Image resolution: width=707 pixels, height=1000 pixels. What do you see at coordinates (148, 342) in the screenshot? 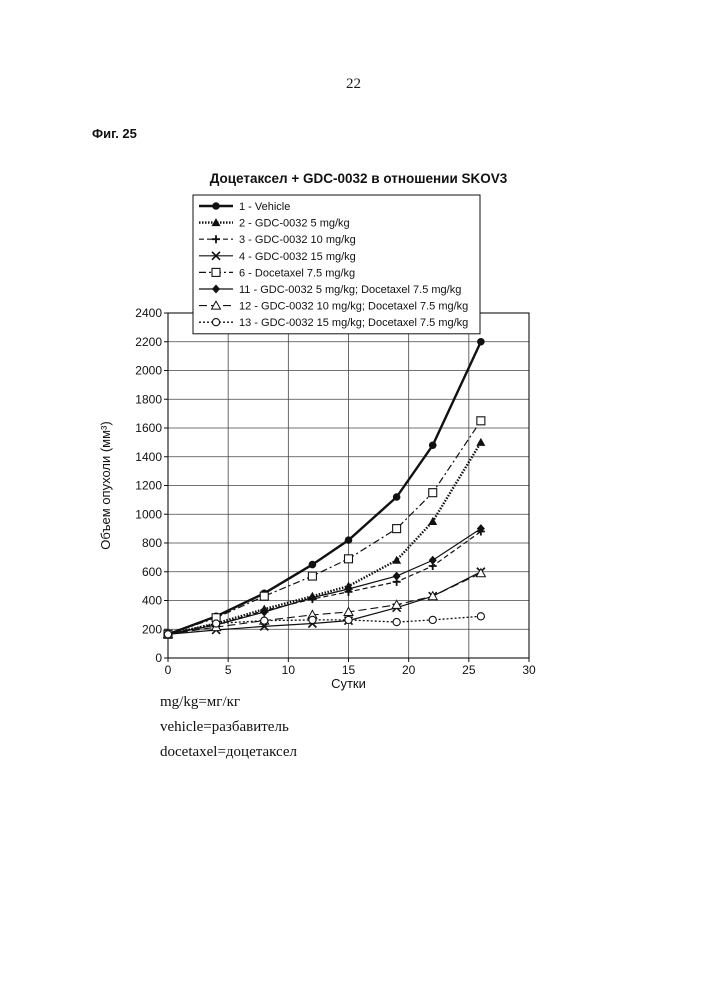
I see `y-tick-label: 2200` at bounding box center [148, 342].